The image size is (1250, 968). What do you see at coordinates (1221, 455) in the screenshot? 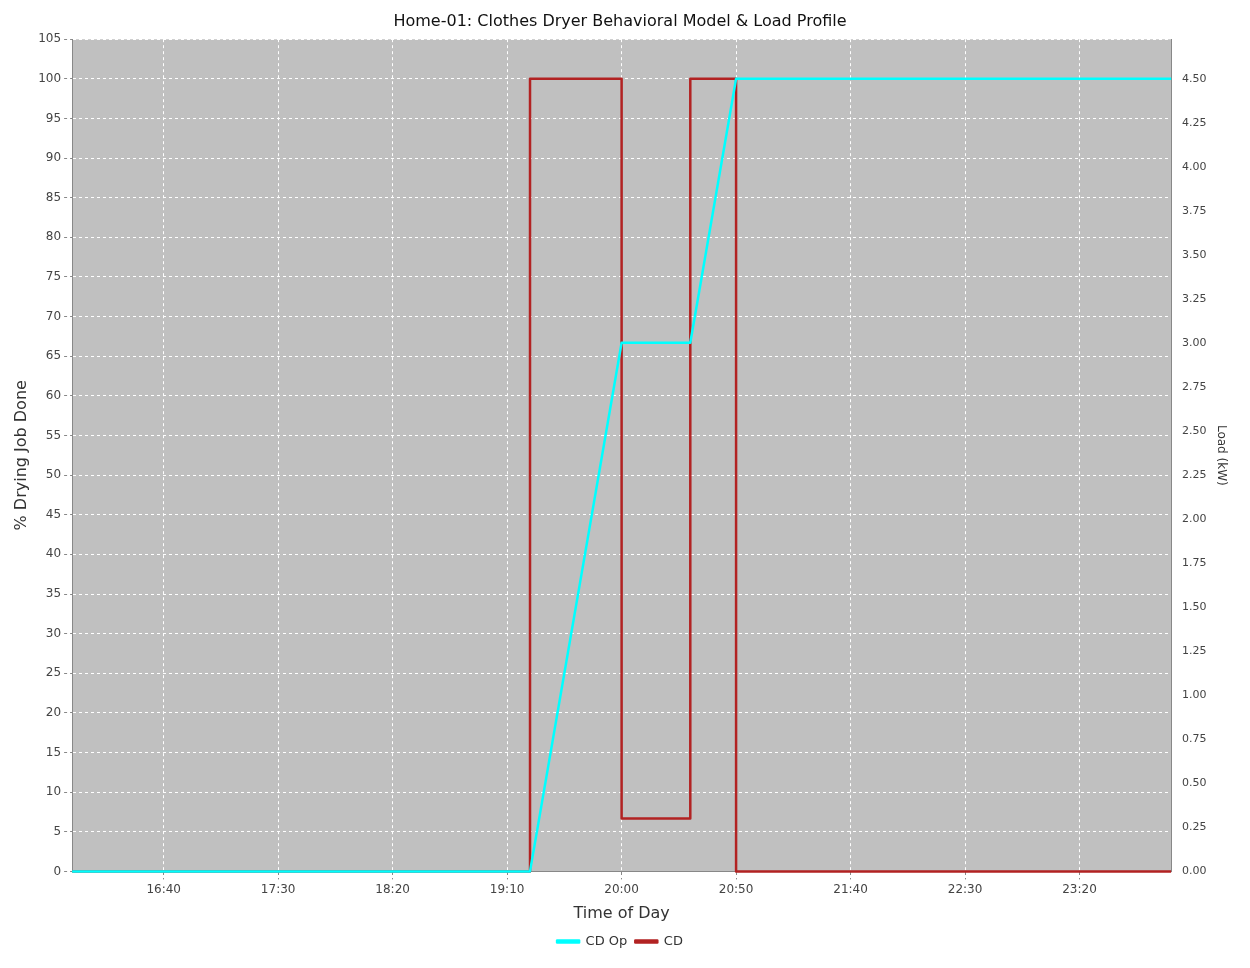
I see `y2-axis-title: Load (kW)` at bounding box center [1221, 455].